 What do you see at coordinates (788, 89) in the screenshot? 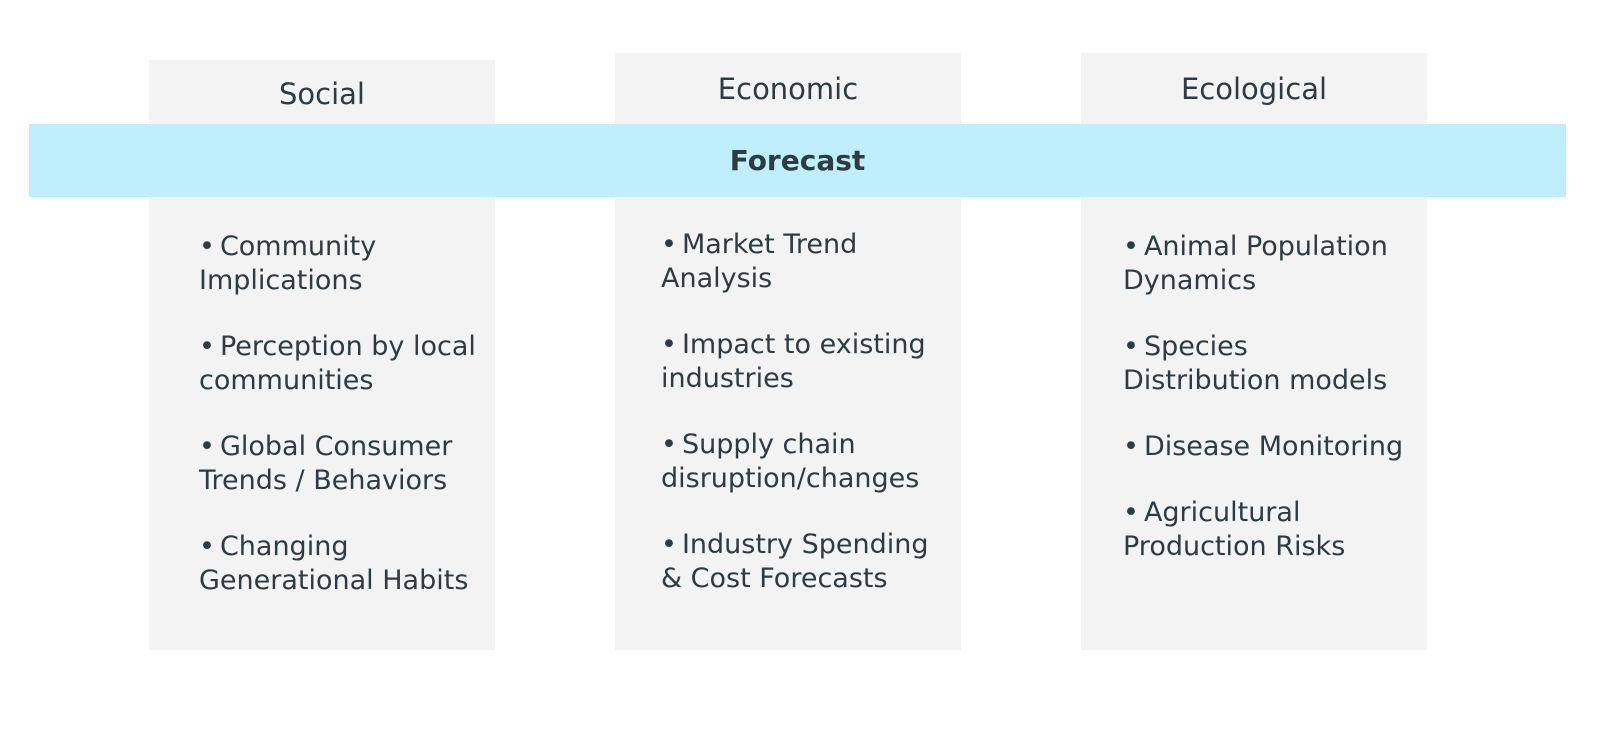
I see `column-title-economic: Economic` at bounding box center [788, 89].